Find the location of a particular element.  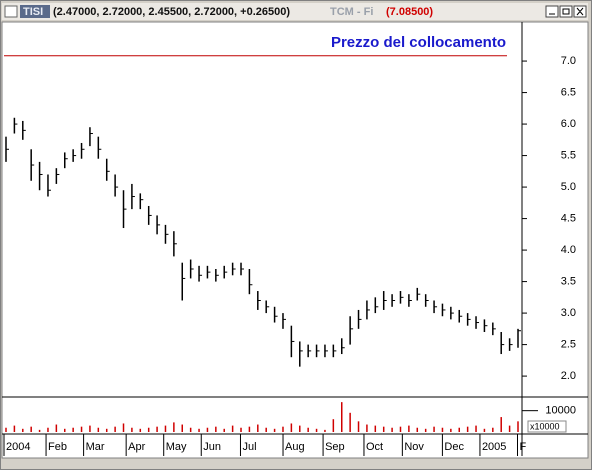

button-glyphs is located at coordinates (566, 11).